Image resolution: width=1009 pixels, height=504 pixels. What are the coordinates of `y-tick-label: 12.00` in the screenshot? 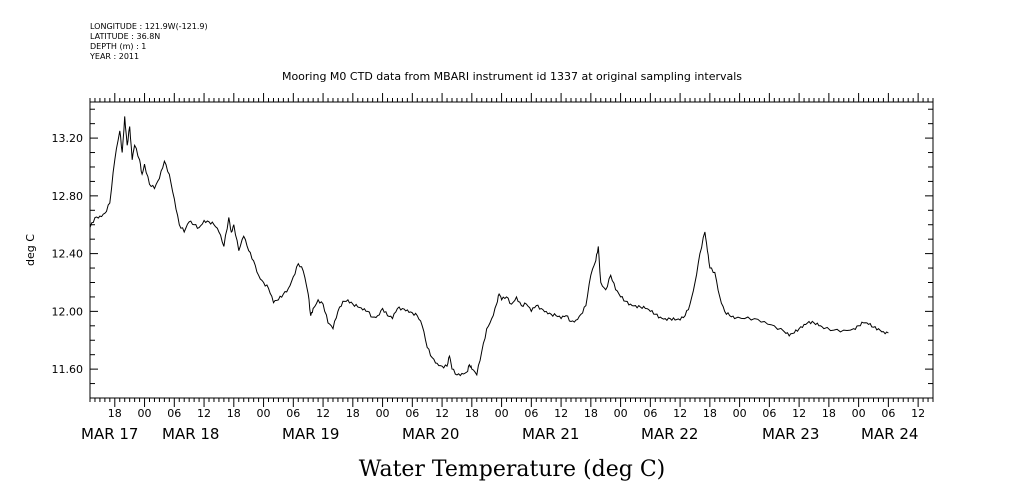 It's located at (68, 311).